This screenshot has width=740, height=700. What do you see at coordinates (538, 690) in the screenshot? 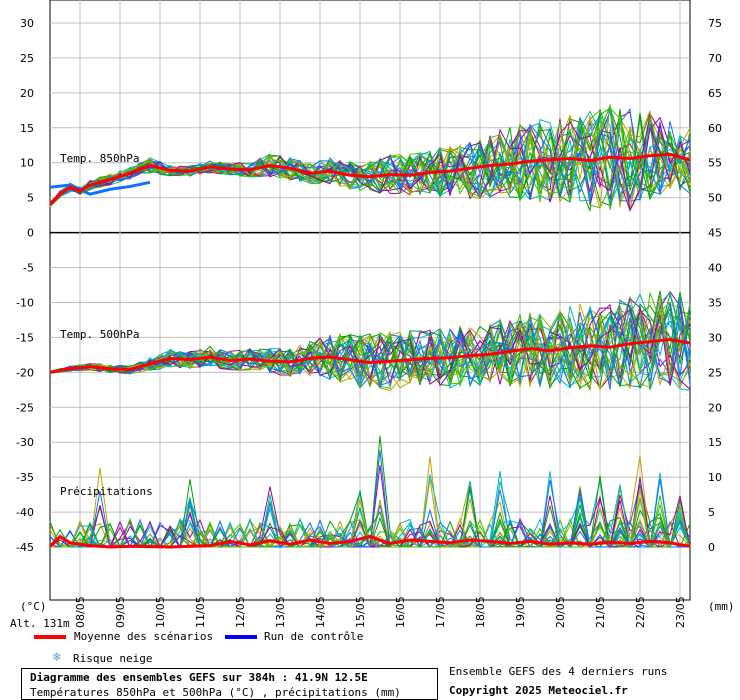
I see `copyright-credit: Copyright 2025 Meteociel.fr` at bounding box center [538, 690].